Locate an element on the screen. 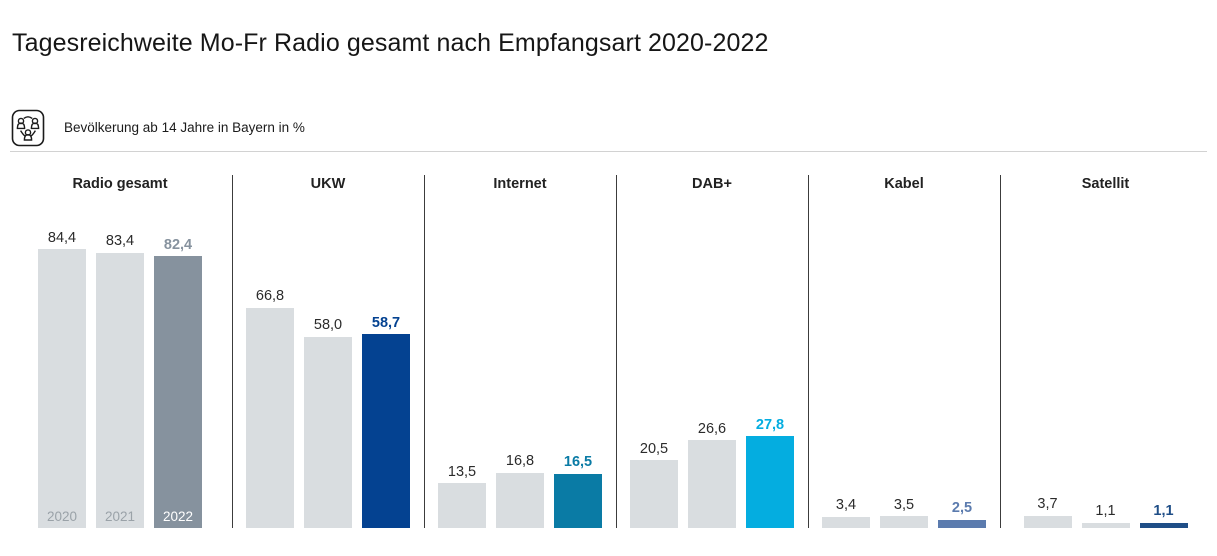  bar-slot: 2,5 is located at coordinates (962, 363).